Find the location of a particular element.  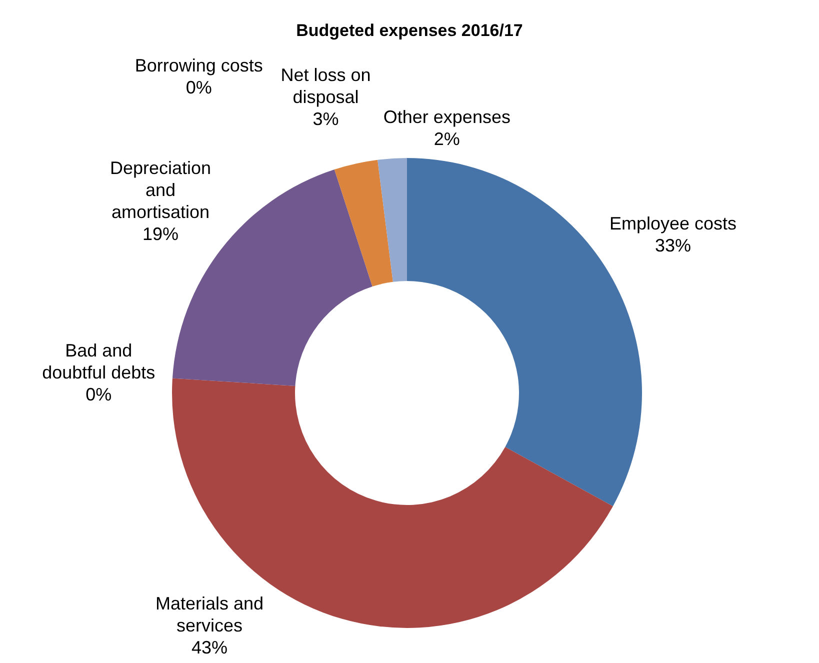

data-label: 43% is located at coordinates (209, 648).